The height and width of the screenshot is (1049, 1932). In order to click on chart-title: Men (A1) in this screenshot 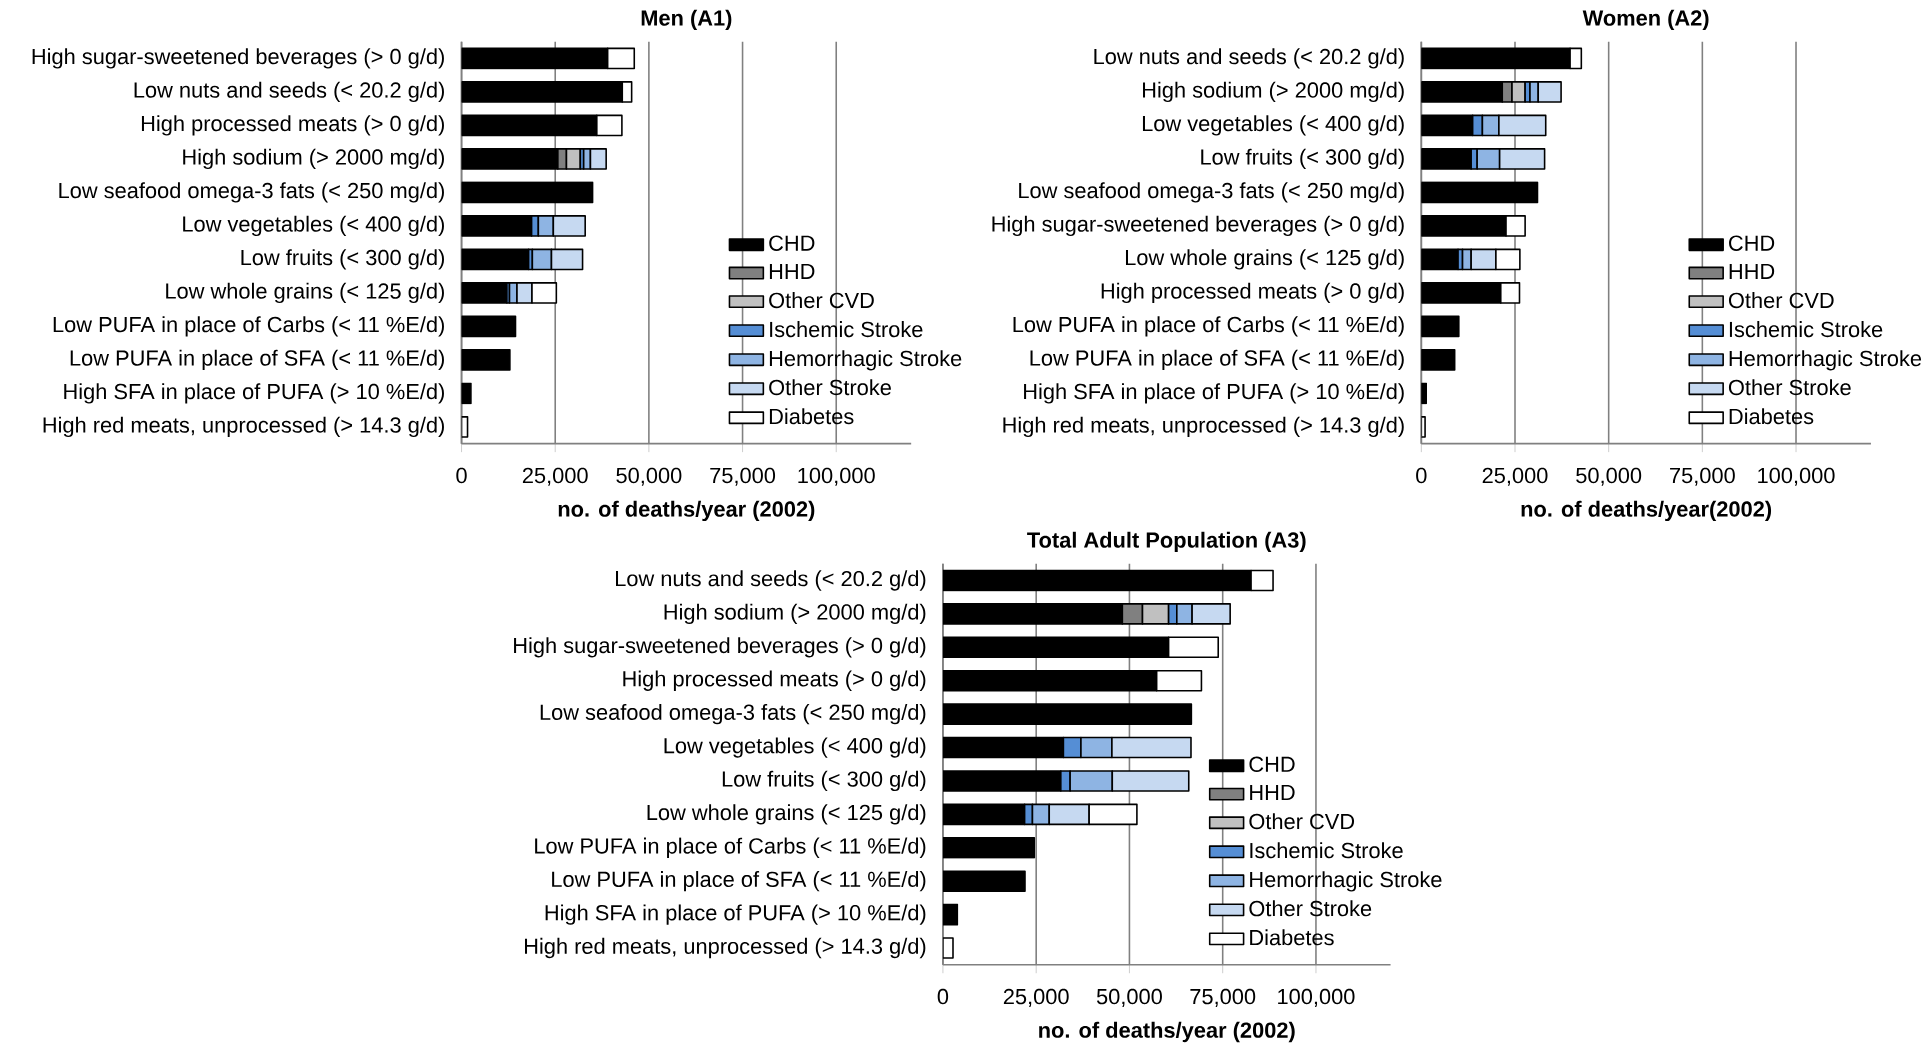, I will do `click(686, 19)`.